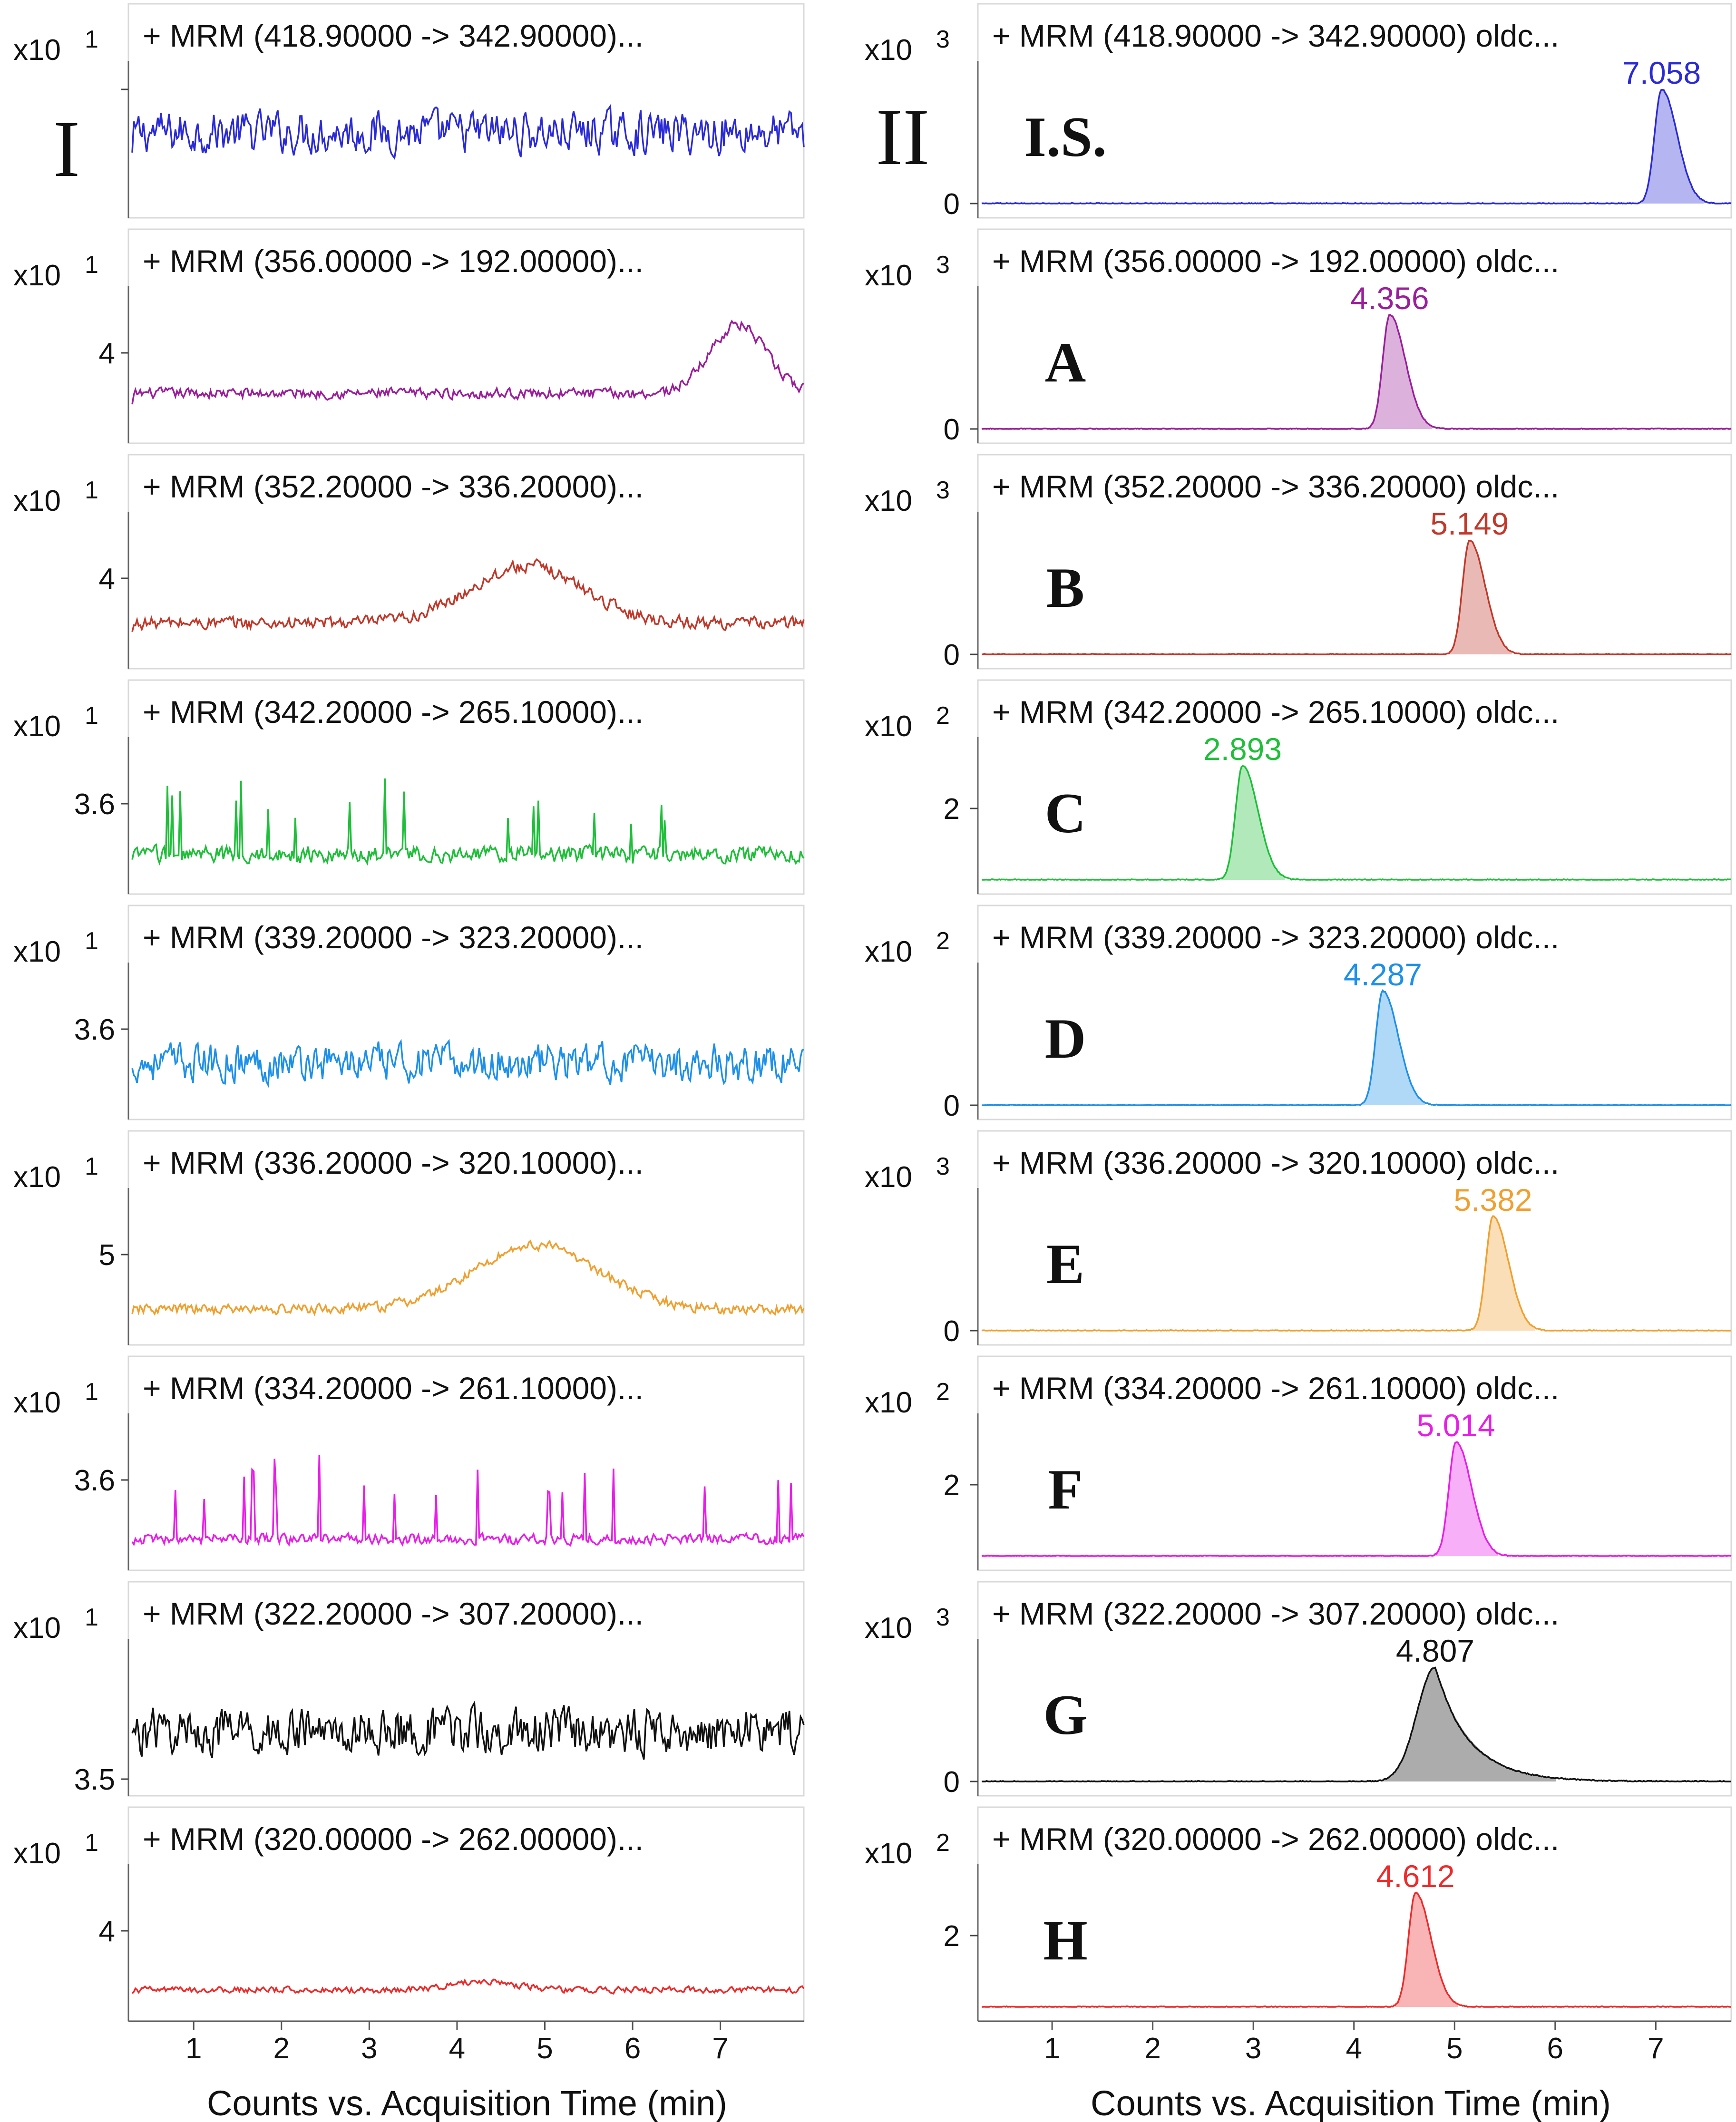 Image resolution: width=1736 pixels, height=2122 pixels. I want to click on chart-panel-I-1: + MRM (356.00000 -> 192.00000)... x10 1 4, so click(409, 336).